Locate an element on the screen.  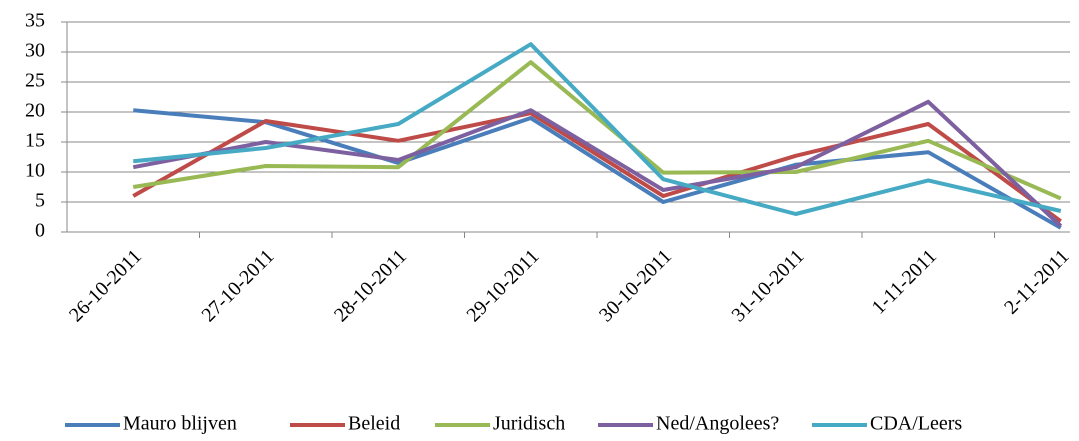
y-tick-label: 20 is located at coordinates (35, 111).